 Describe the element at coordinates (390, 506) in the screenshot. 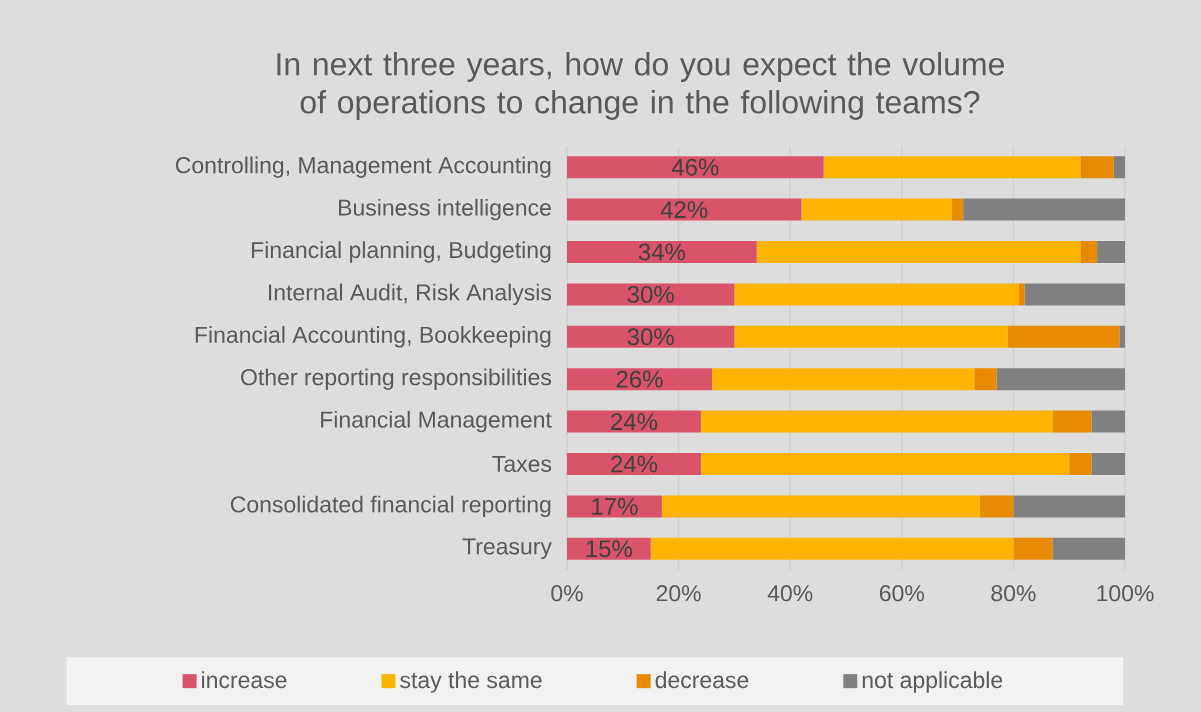

I see `y-tick-label: Consolidated financial reporting` at that location.